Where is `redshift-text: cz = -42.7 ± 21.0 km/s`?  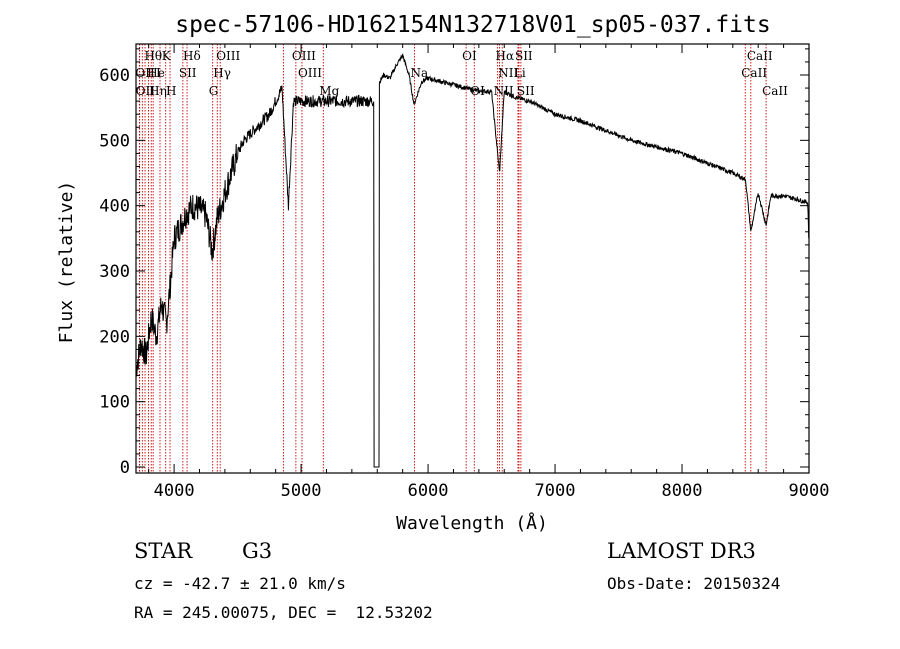
redshift-text: cz = -42.7 ± 21.0 km/s is located at coordinates (240, 583).